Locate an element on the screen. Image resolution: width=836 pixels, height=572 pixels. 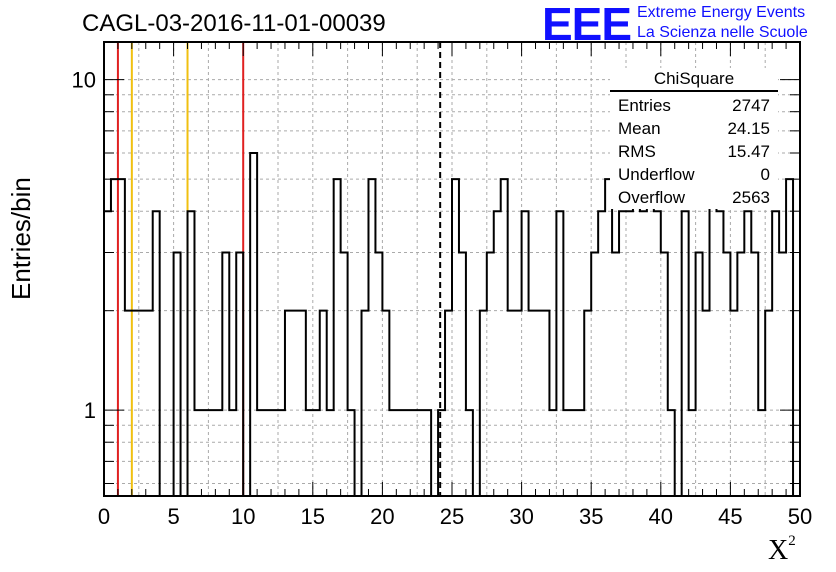
x-tick-label: 50 is located at coordinates (800, 516).